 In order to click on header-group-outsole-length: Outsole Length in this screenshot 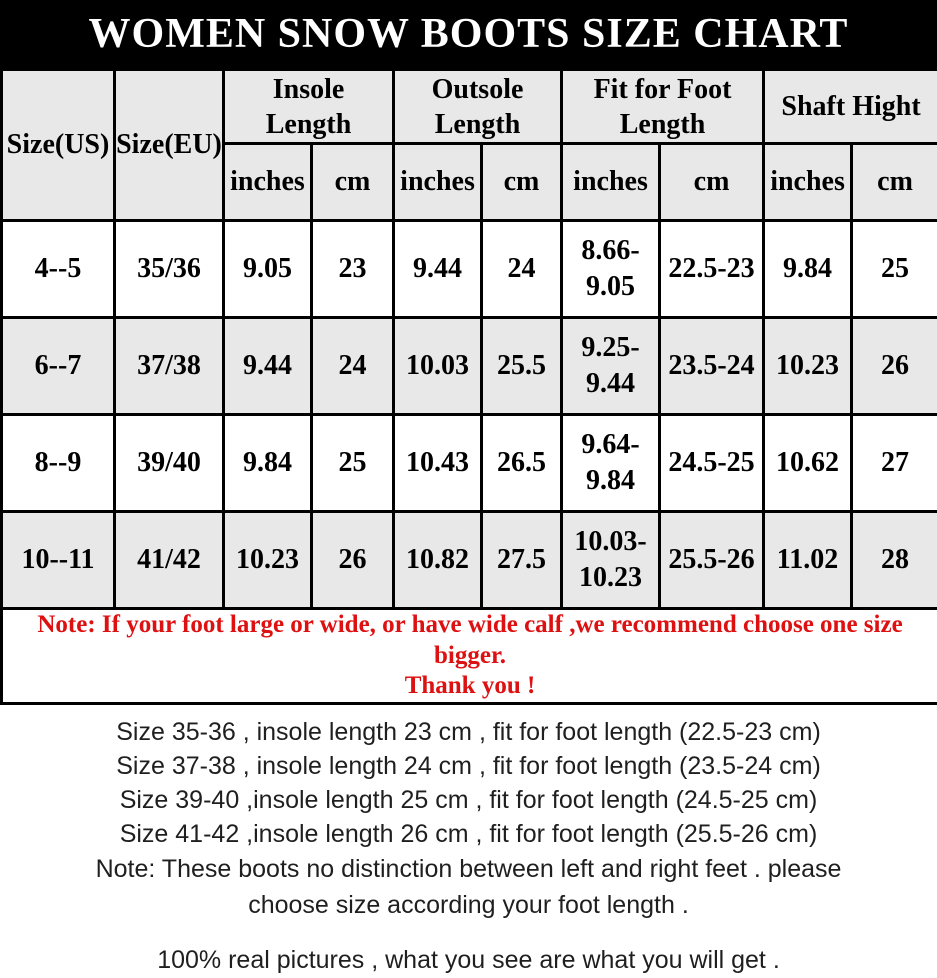, I will do `click(478, 107)`.